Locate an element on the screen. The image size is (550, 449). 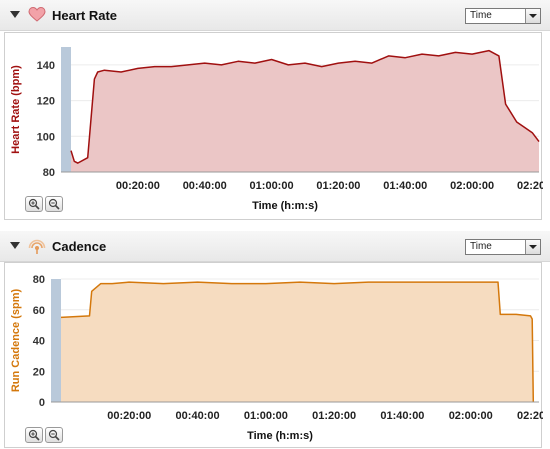
y-axis-title: Heart Rate (bpm) is located at coordinates (16, 109).